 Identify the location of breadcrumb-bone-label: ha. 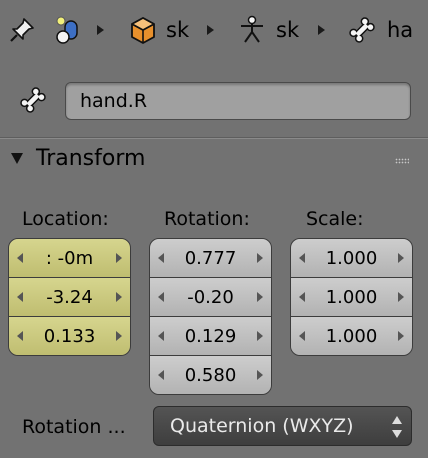
(400, 30).